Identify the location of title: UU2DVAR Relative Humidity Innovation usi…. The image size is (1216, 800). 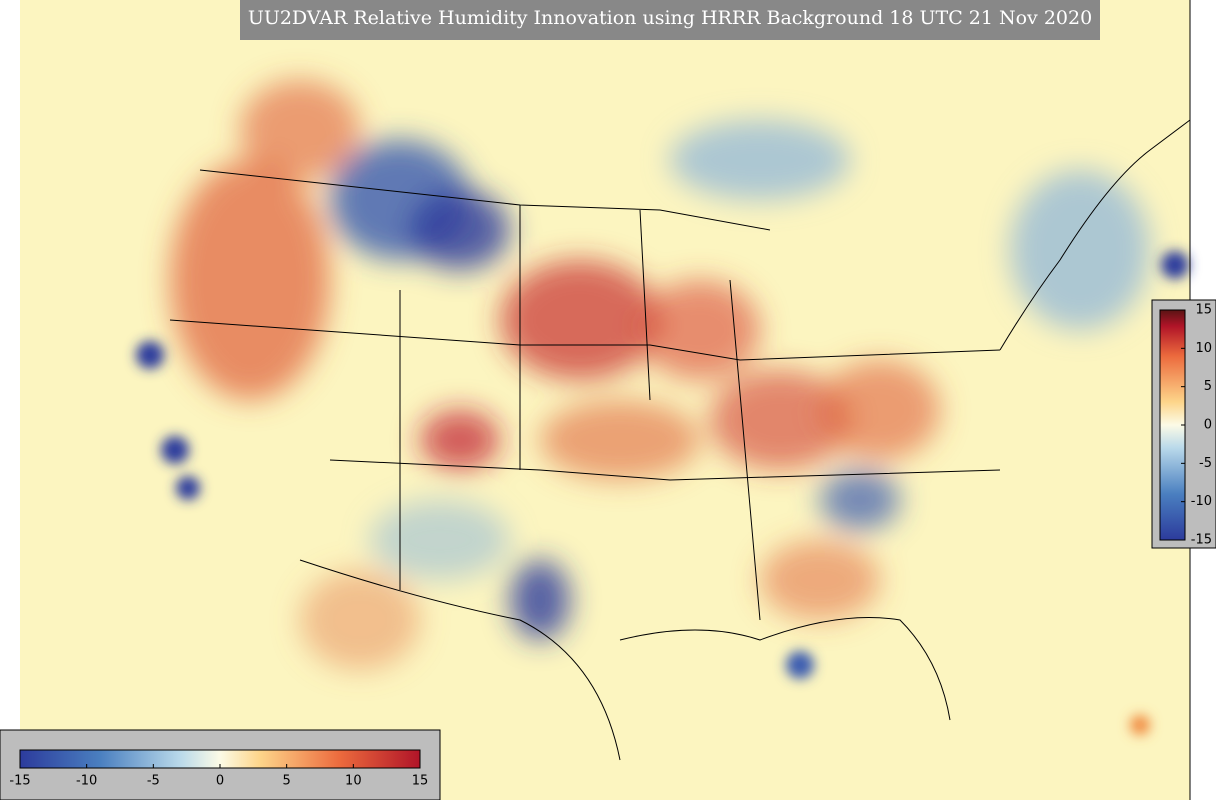
(670, 18).